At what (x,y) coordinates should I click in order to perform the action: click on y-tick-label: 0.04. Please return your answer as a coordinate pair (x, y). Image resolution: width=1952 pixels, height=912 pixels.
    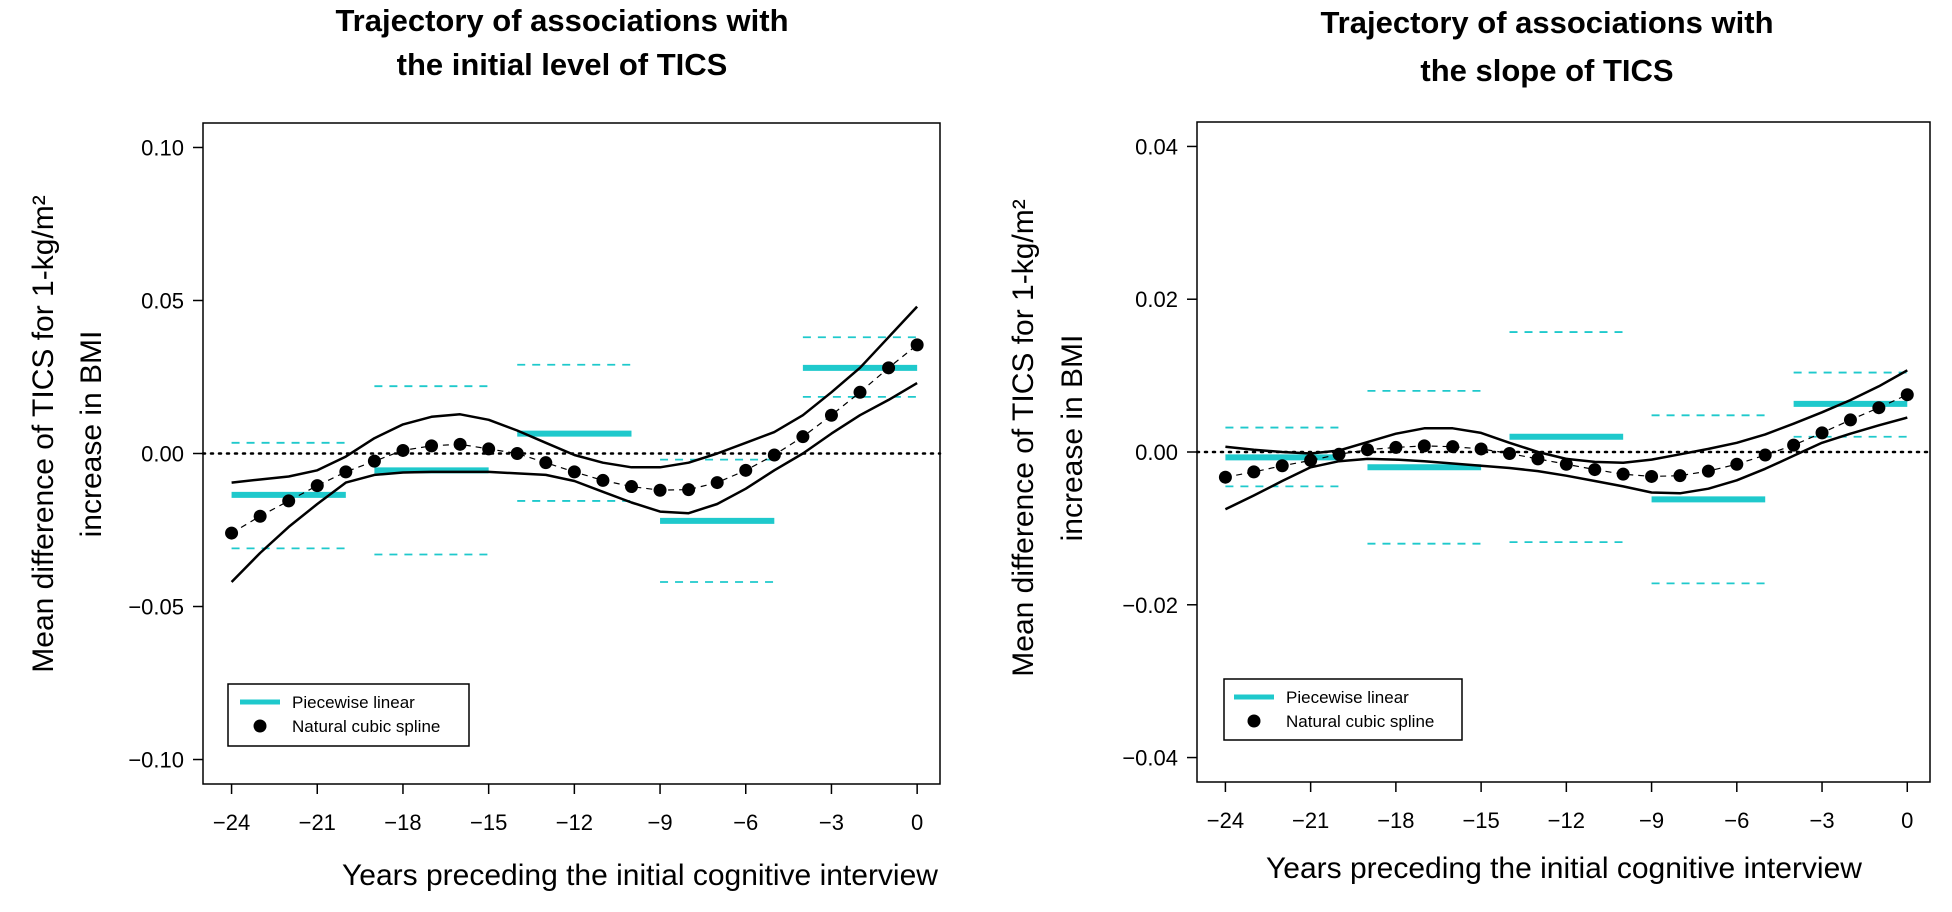
    Looking at the image, I should click on (1156, 146).